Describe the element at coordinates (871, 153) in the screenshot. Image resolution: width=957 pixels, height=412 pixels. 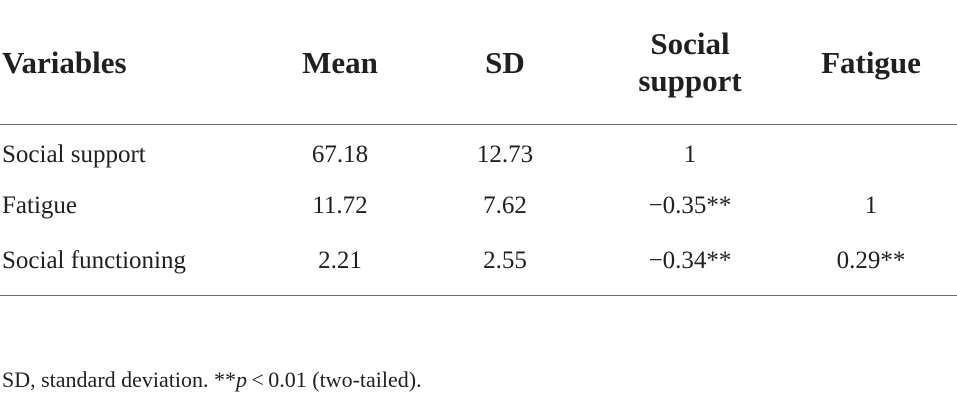
I see `cell-fatigue` at that location.